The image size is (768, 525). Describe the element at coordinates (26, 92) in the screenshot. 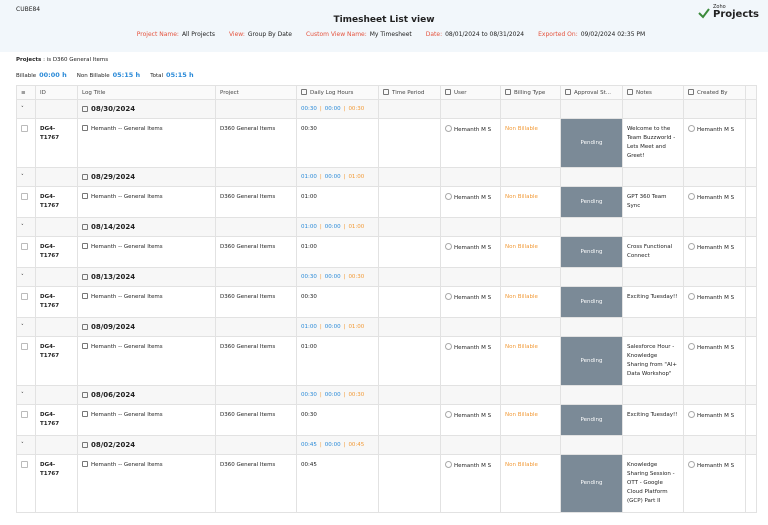

I see `settings-col: ≡` at that location.